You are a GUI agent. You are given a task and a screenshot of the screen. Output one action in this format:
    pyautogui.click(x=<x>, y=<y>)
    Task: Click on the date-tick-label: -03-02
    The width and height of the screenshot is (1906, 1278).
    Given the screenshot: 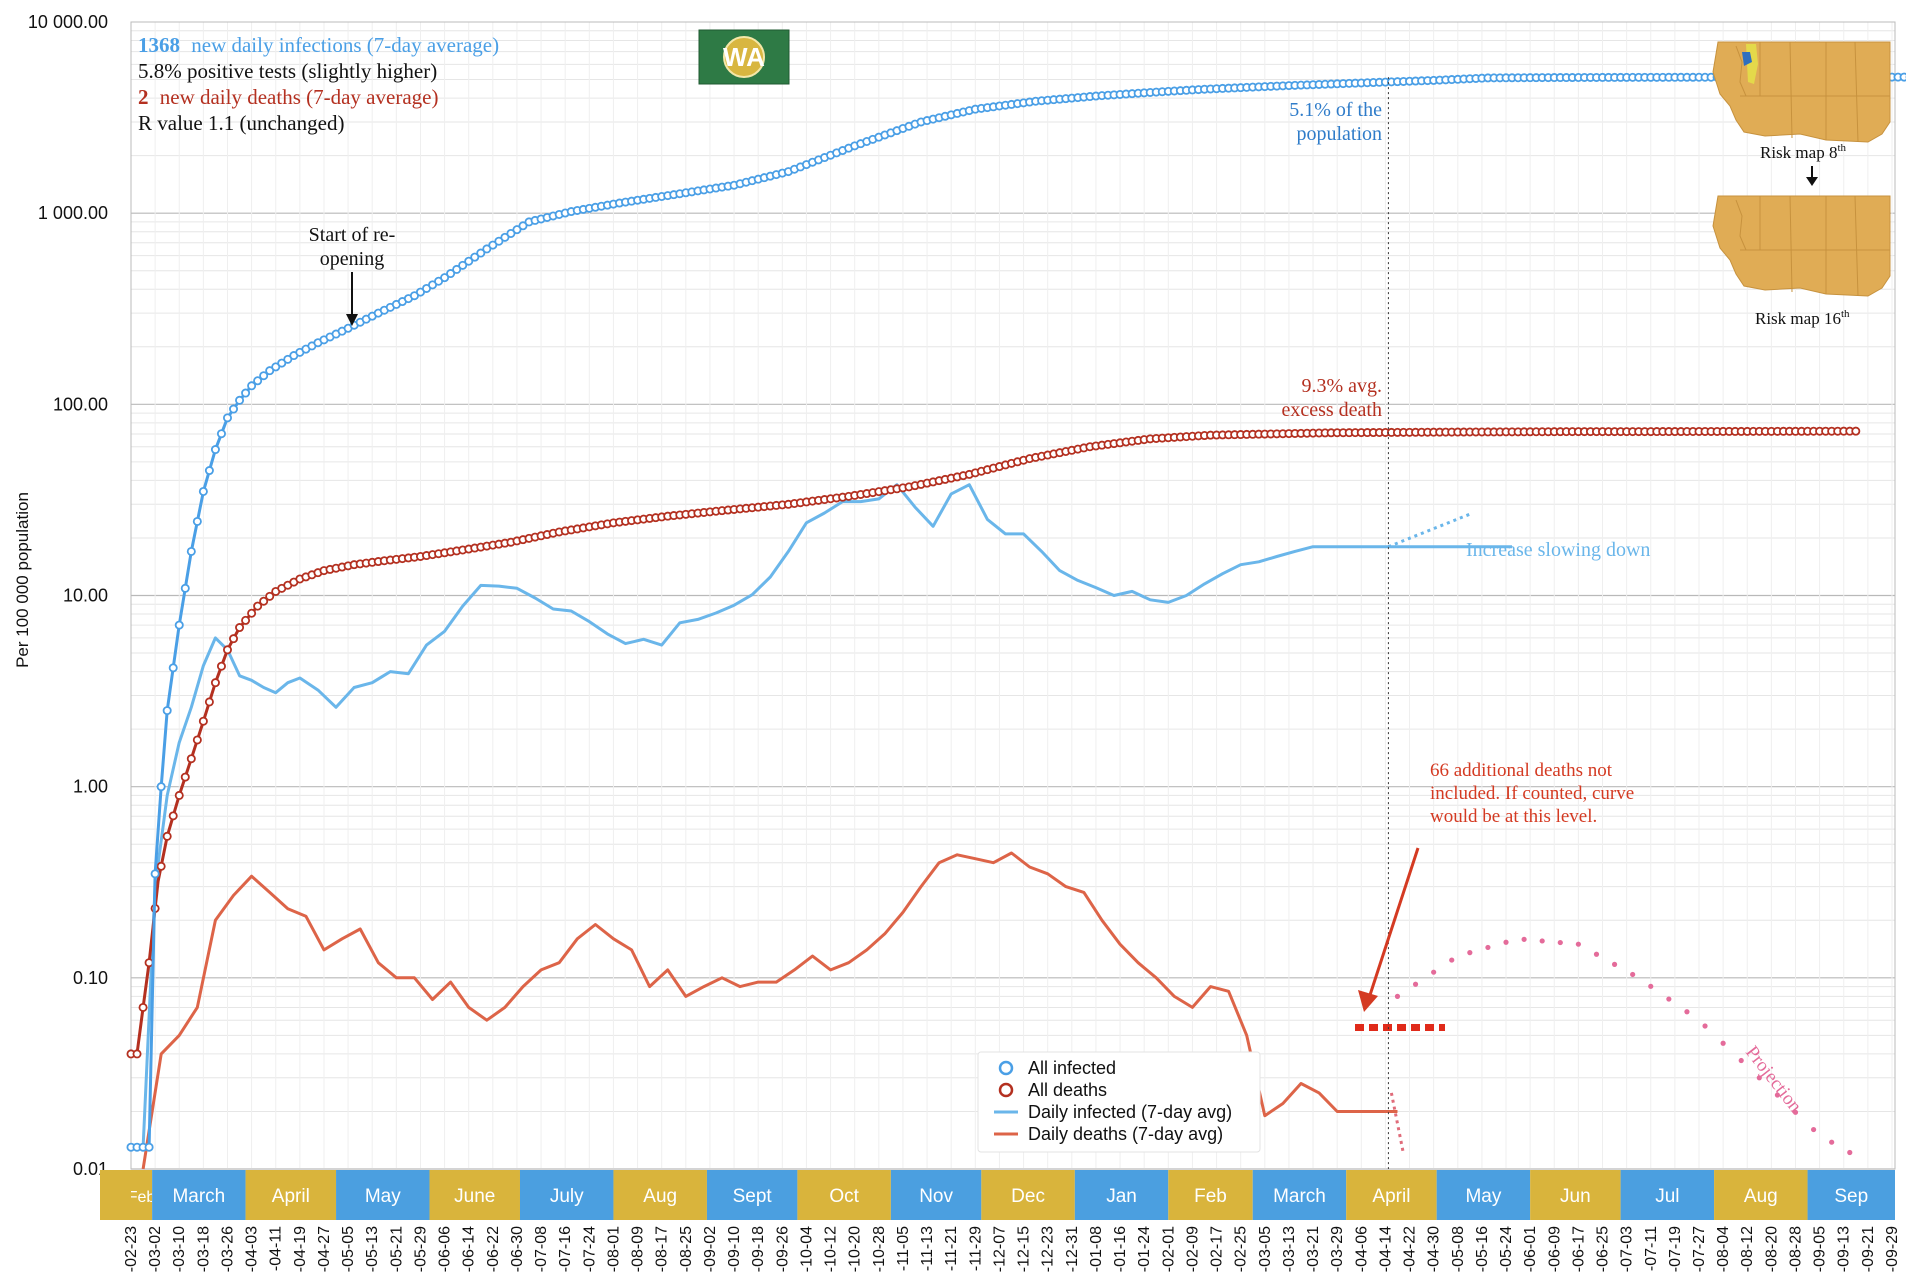 What is the action you would take?
    pyautogui.click(x=155, y=1249)
    